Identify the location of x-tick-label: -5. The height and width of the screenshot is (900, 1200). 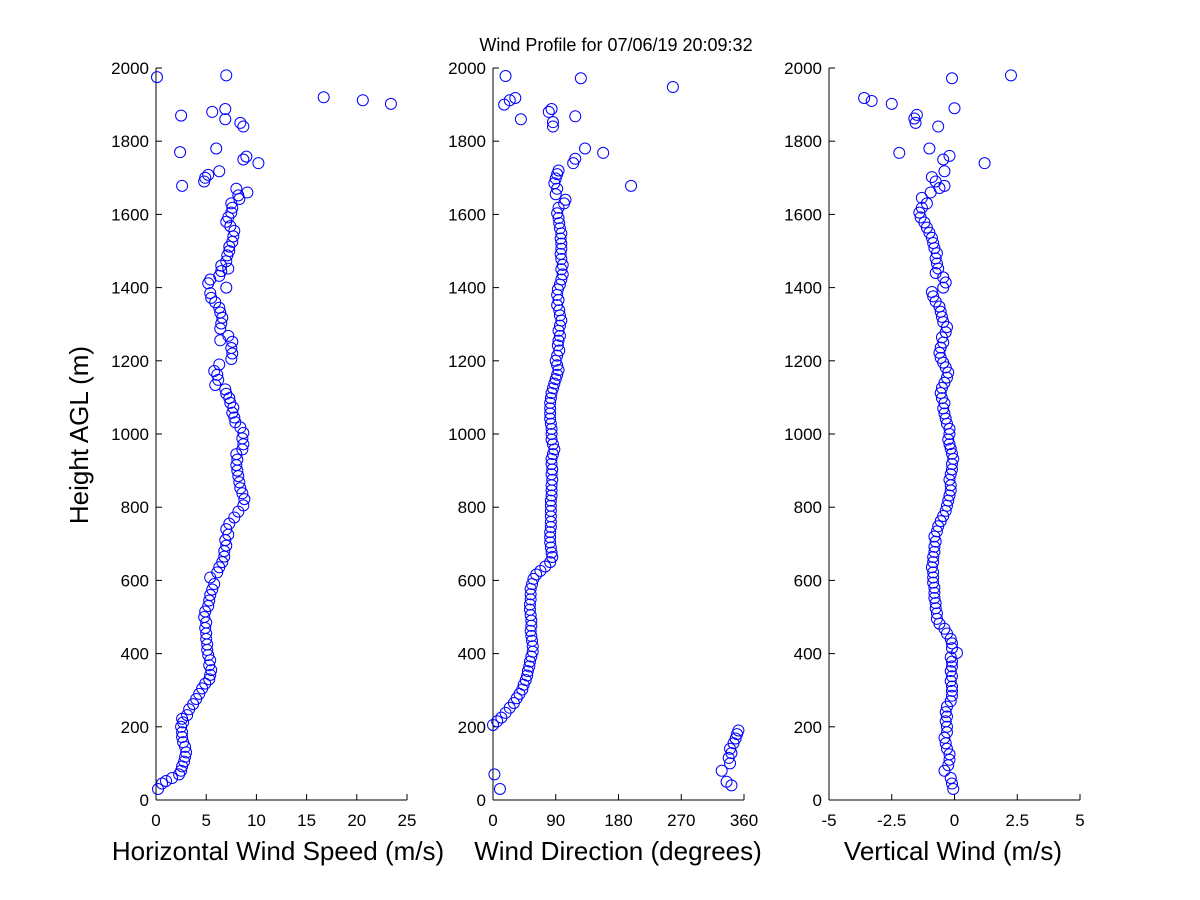
(828, 820).